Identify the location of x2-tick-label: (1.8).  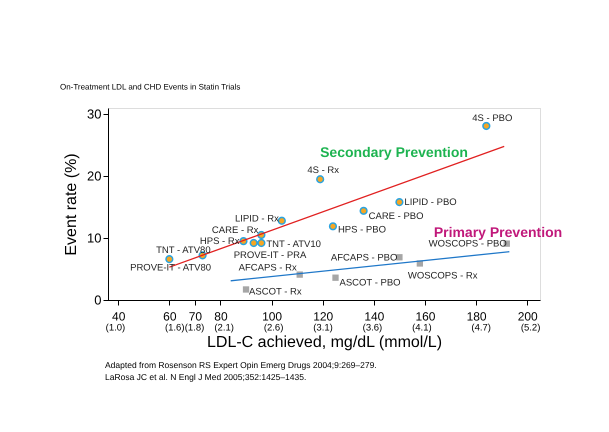
(194, 328).